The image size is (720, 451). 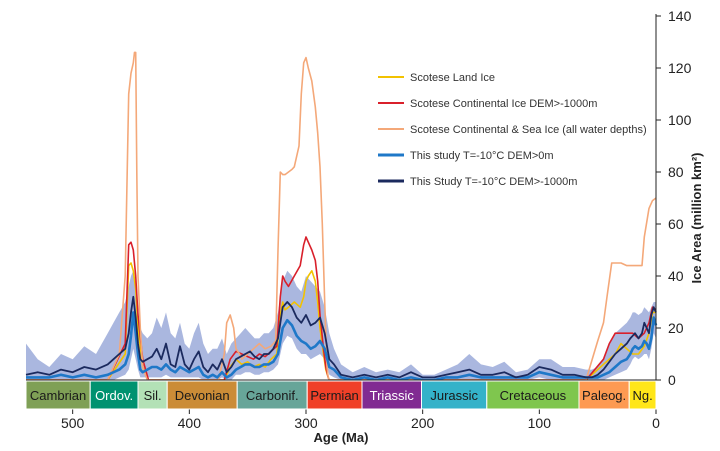 I want to click on legend-label: This study T=-10°C DEM>0m, so click(x=482, y=156).